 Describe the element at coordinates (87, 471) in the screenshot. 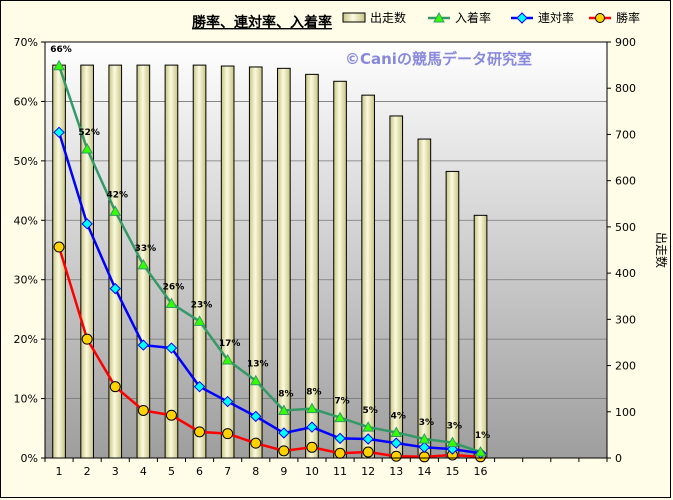

I see `x-tick-label: 2` at that location.